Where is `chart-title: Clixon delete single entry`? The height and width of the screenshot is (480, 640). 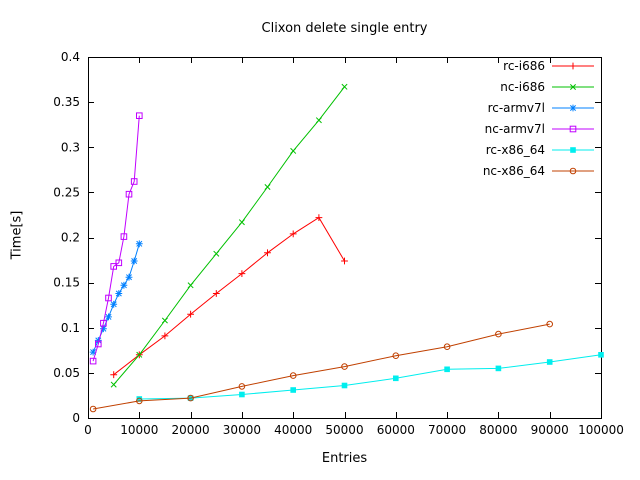 chart-title: Clixon delete single entry is located at coordinates (344, 28).